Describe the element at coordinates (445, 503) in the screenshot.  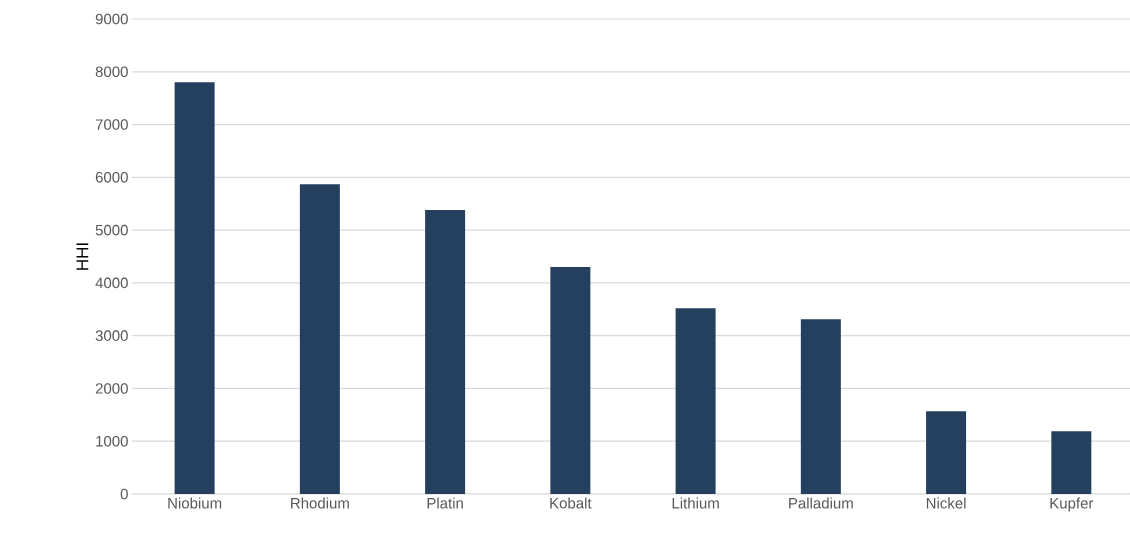
I see `x-tick-label: Platin` at that location.